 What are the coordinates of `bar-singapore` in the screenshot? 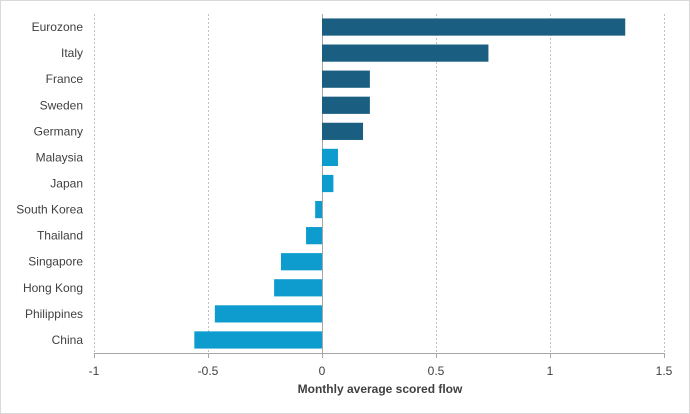 It's located at (301, 262).